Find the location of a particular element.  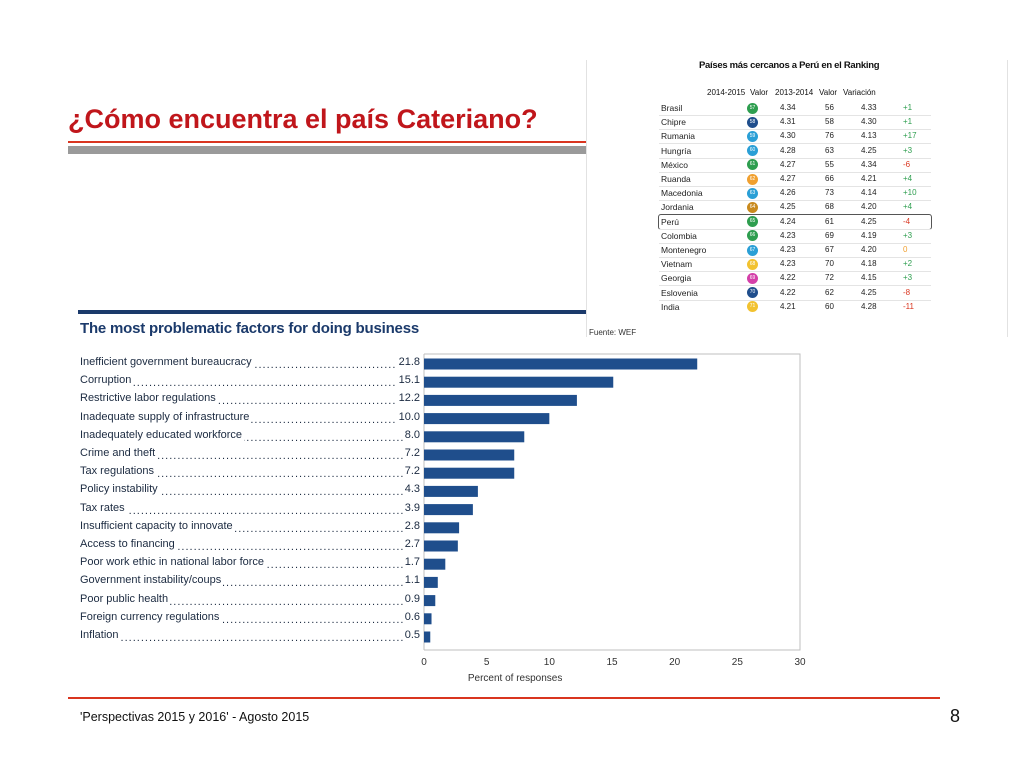

ranking-country: Montenegro is located at coordinates (684, 250).